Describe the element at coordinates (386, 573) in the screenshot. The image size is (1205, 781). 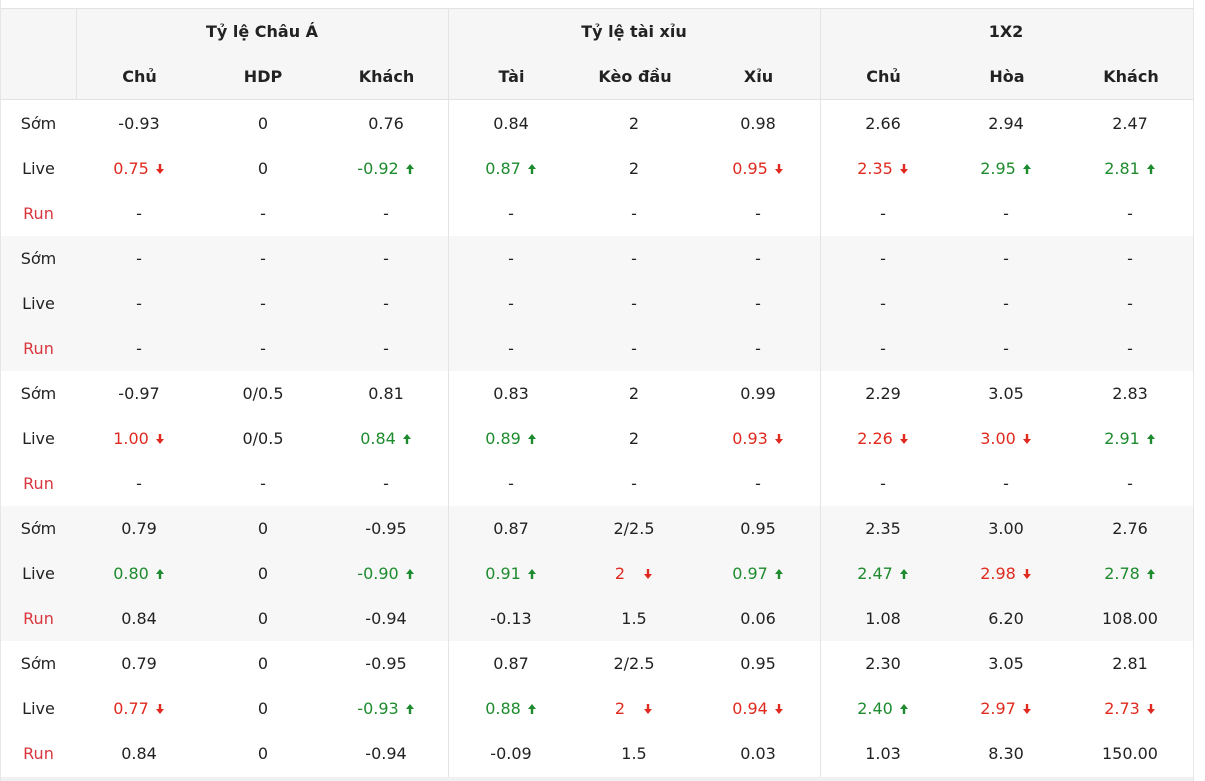
I see `odds-cell: -0.90` at that location.